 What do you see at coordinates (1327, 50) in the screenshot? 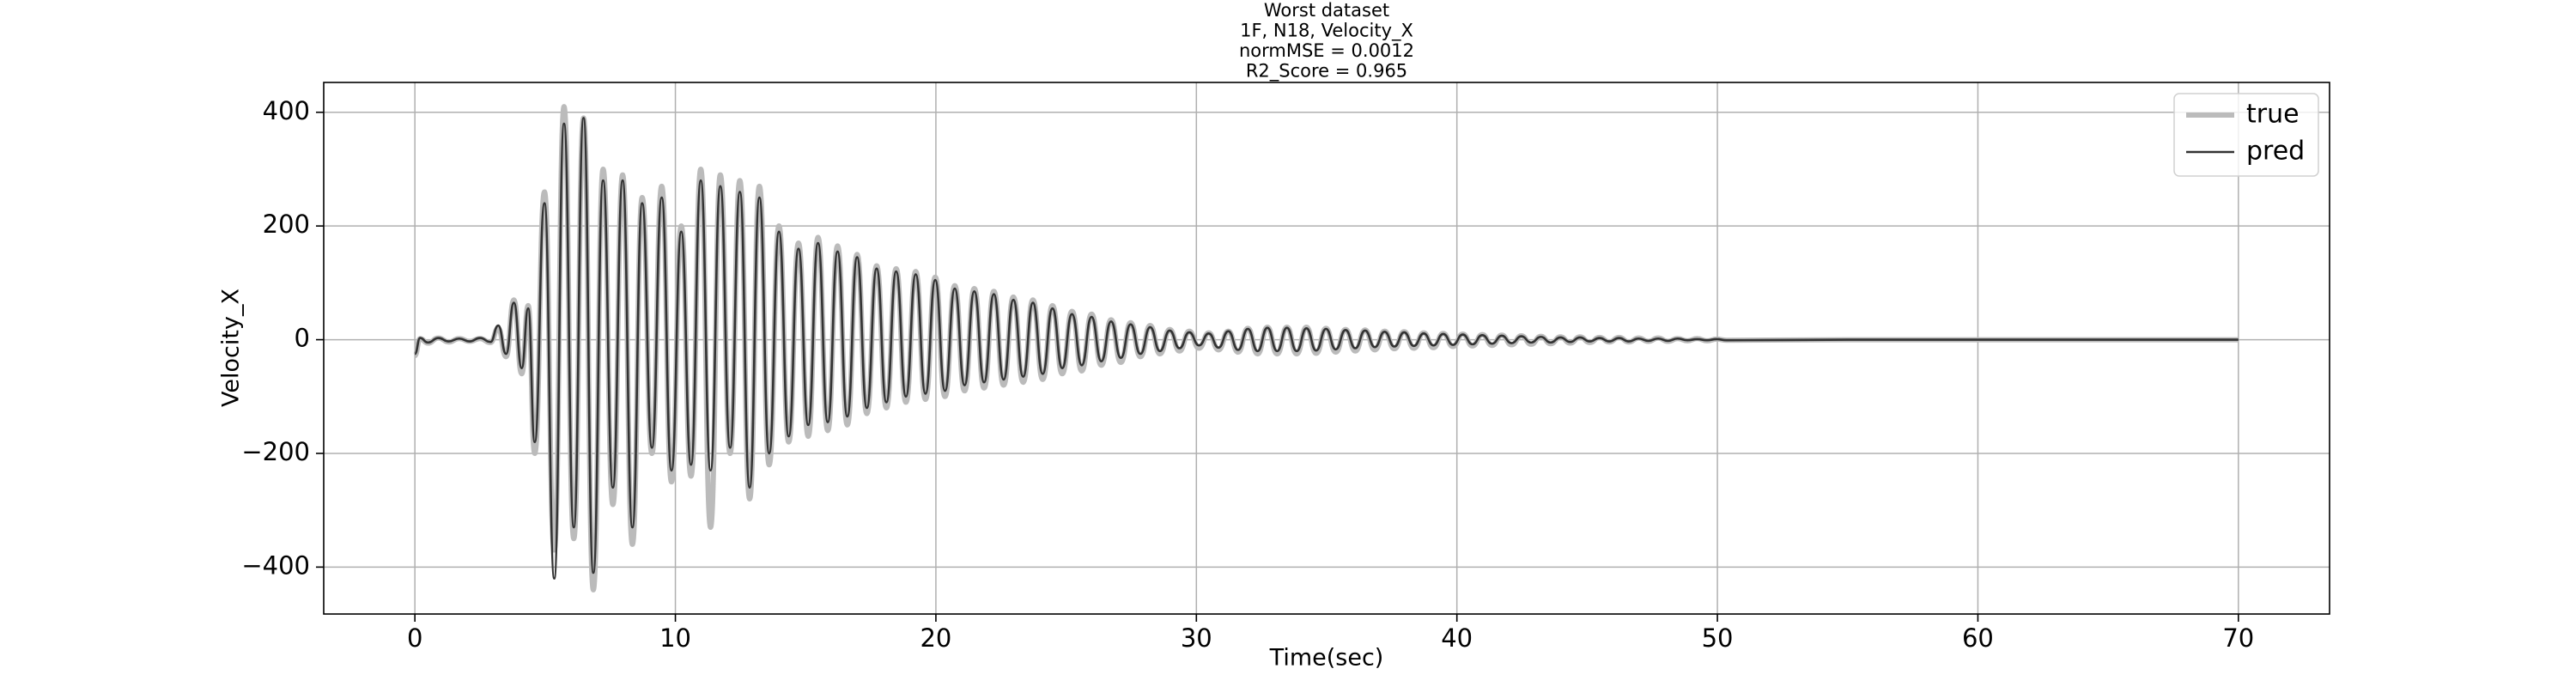
I see `chart-title: normMSE = 0.0012` at bounding box center [1327, 50].